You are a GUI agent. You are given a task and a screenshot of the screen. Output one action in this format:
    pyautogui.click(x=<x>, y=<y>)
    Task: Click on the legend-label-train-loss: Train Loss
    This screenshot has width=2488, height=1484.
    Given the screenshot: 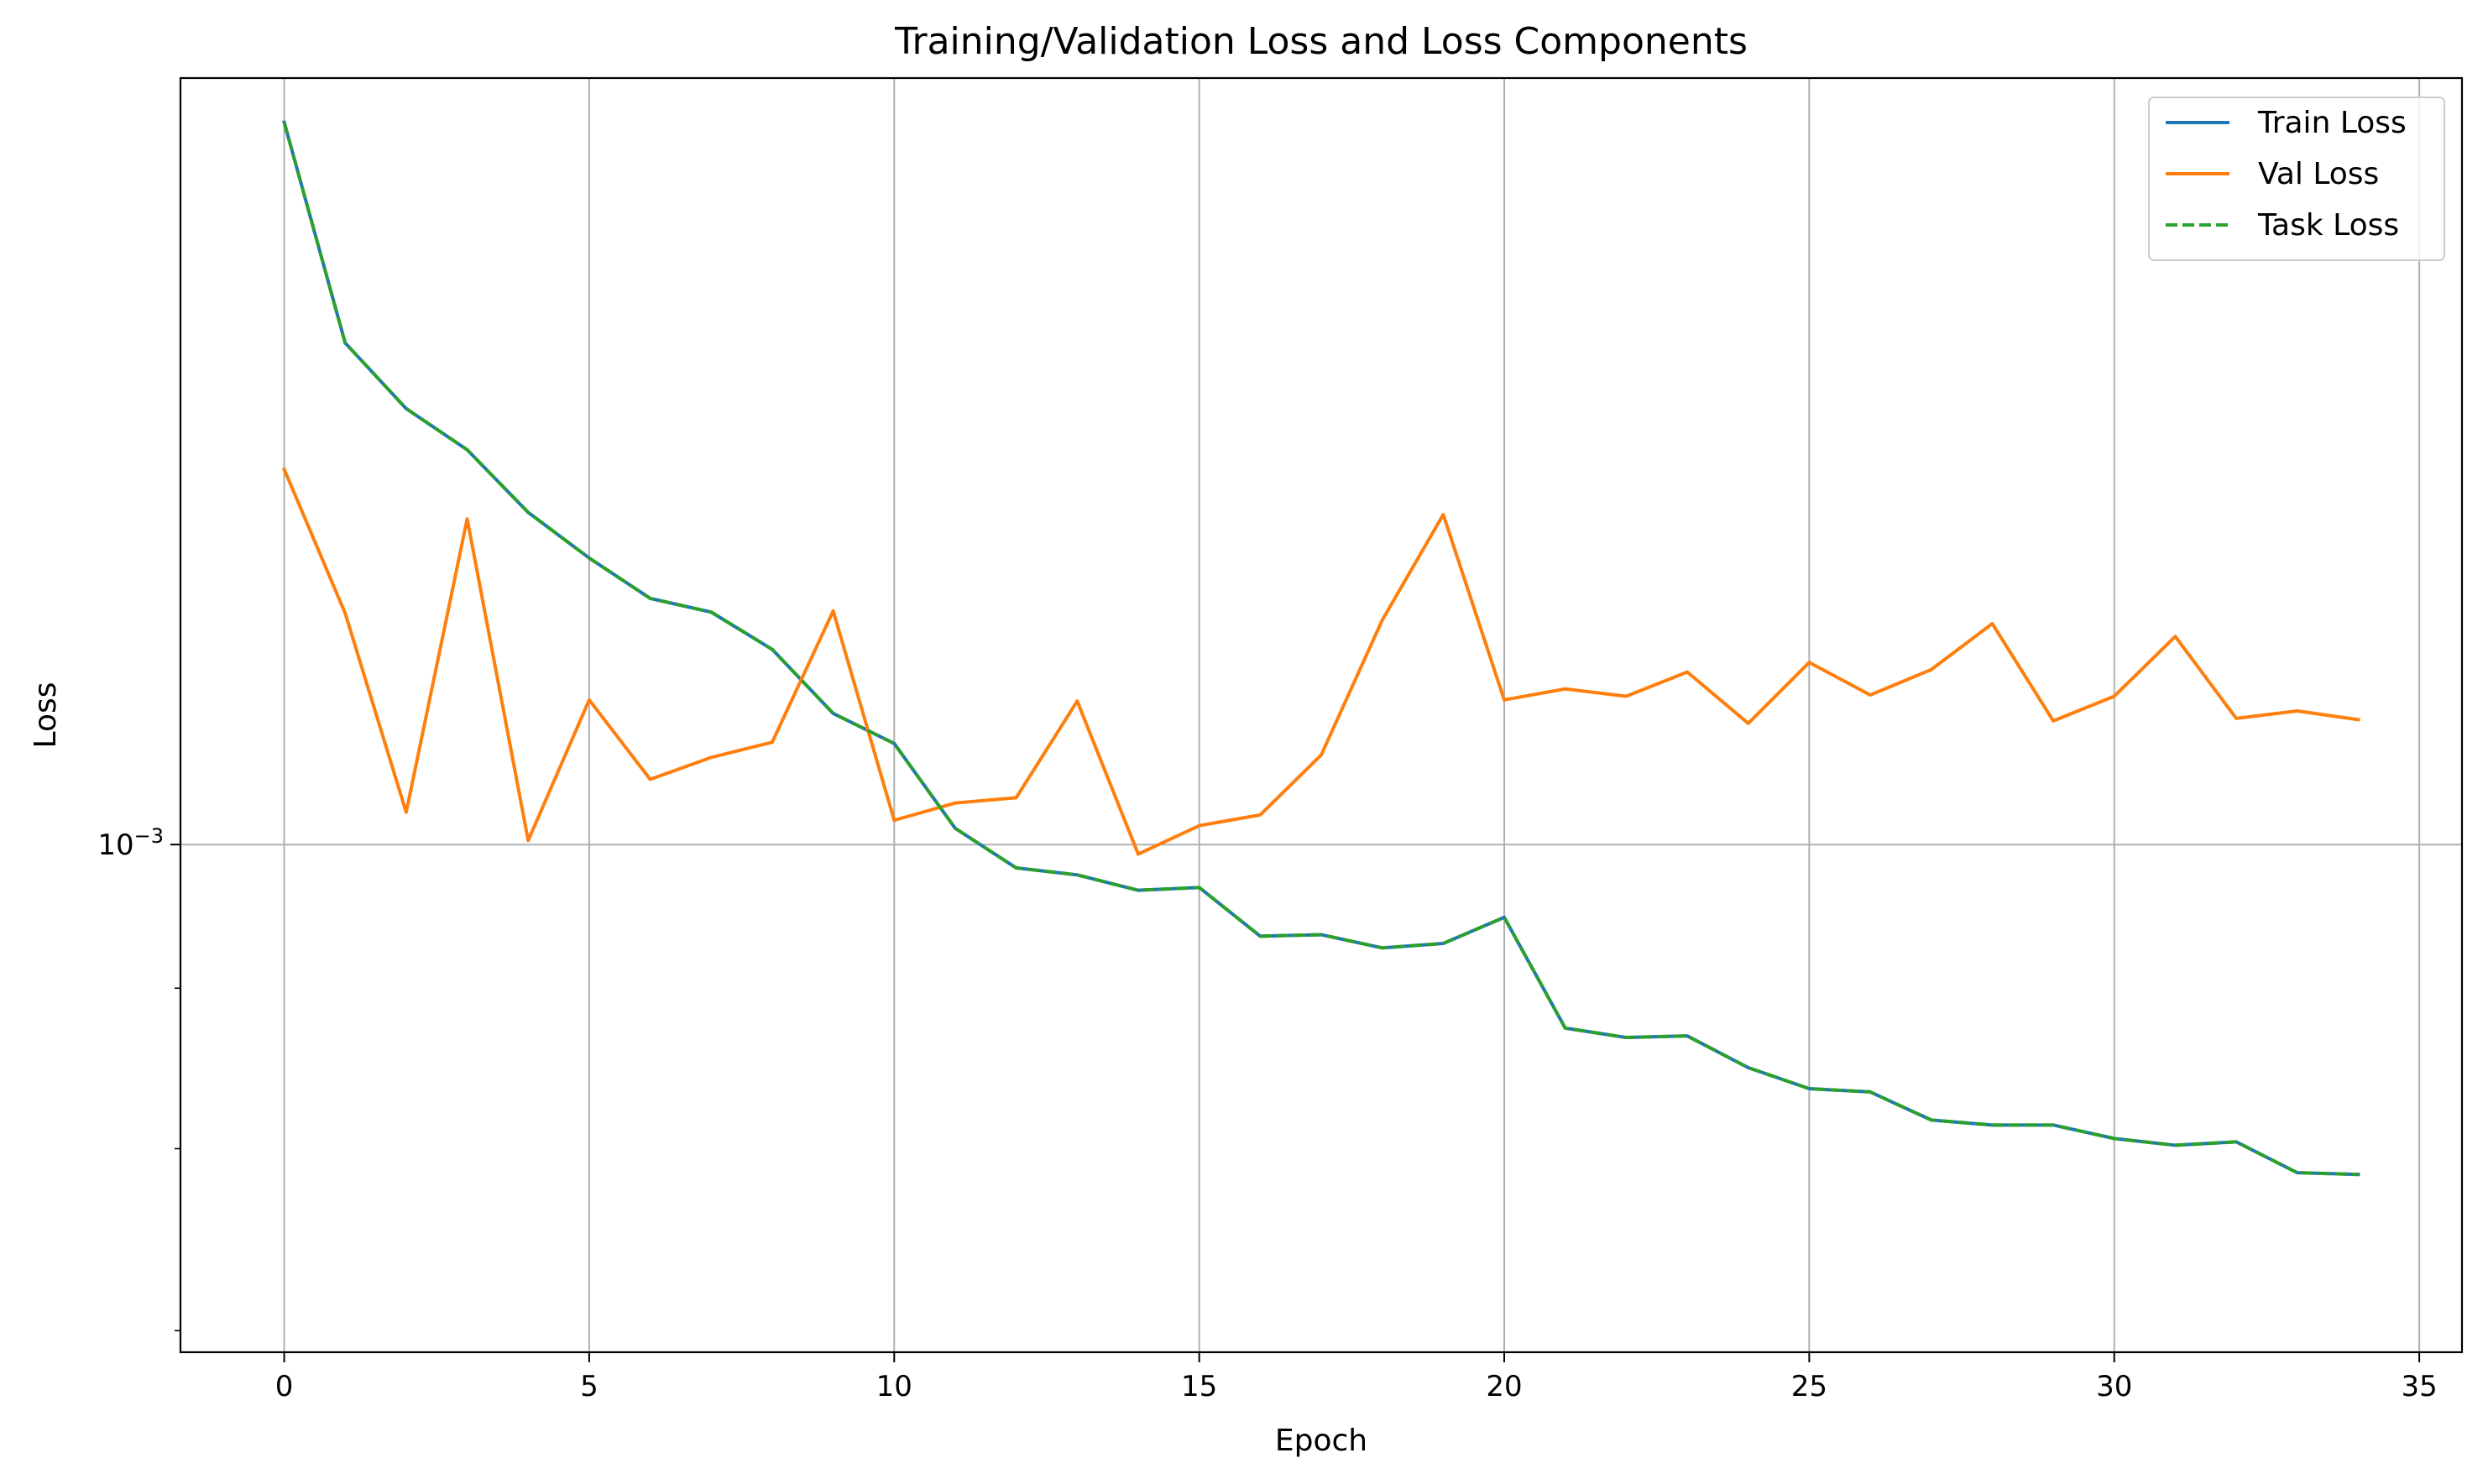 What is the action you would take?
    pyautogui.click(x=2332, y=123)
    